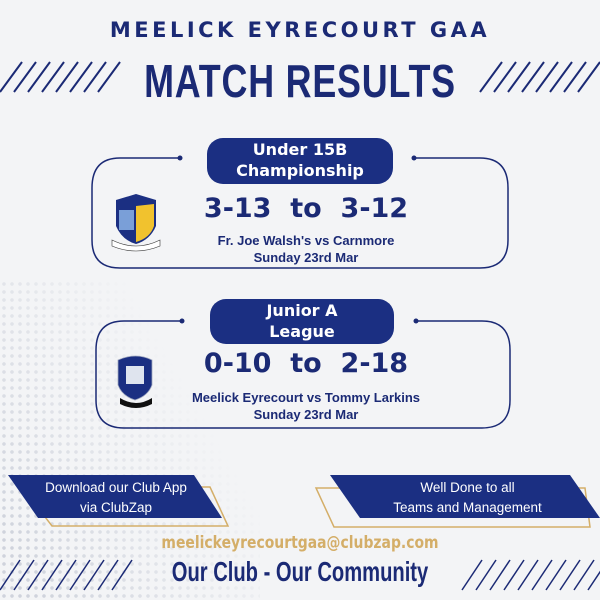  What do you see at coordinates (467, 487) in the screenshot?
I see `banner-line: Well Done to all` at bounding box center [467, 487].